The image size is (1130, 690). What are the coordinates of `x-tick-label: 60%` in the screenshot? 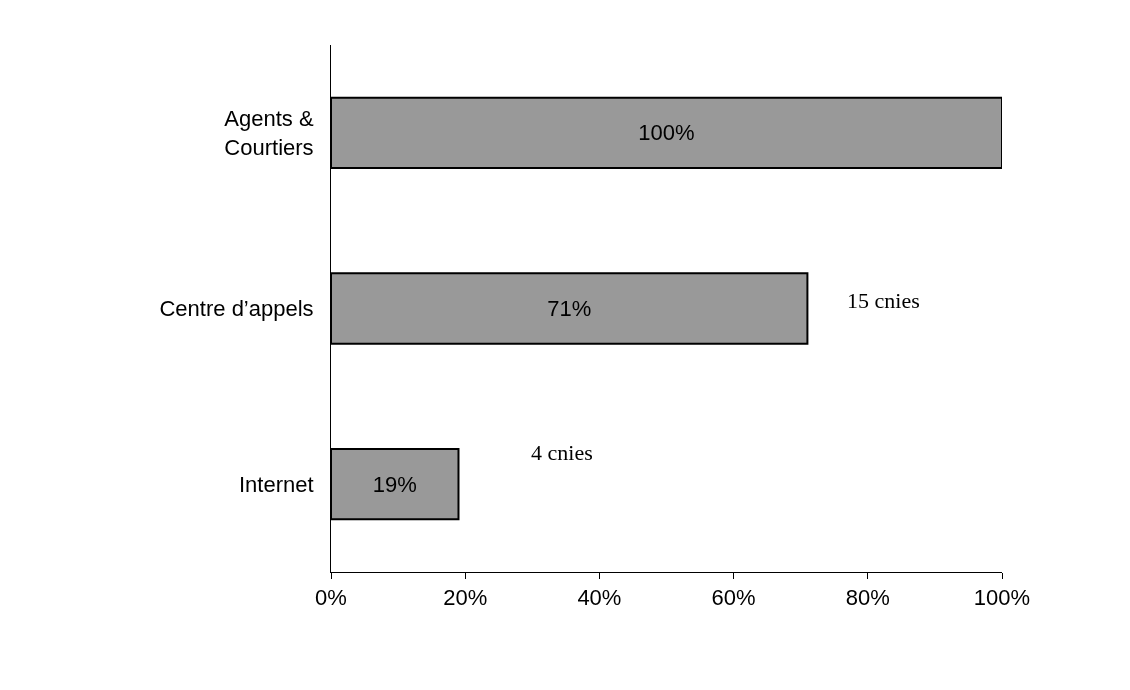 It's located at (733, 598).